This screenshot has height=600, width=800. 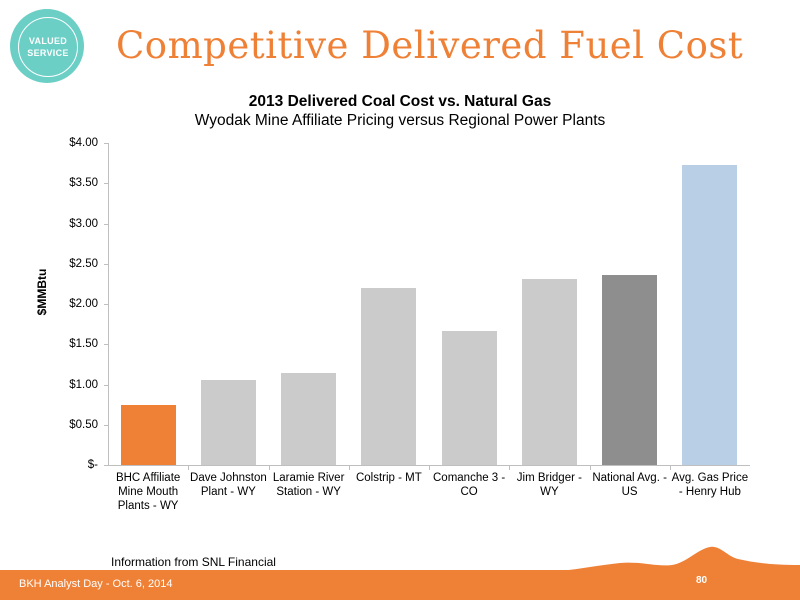 What do you see at coordinates (629, 492) in the screenshot?
I see `x-tick-label-line: US` at bounding box center [629, 492].